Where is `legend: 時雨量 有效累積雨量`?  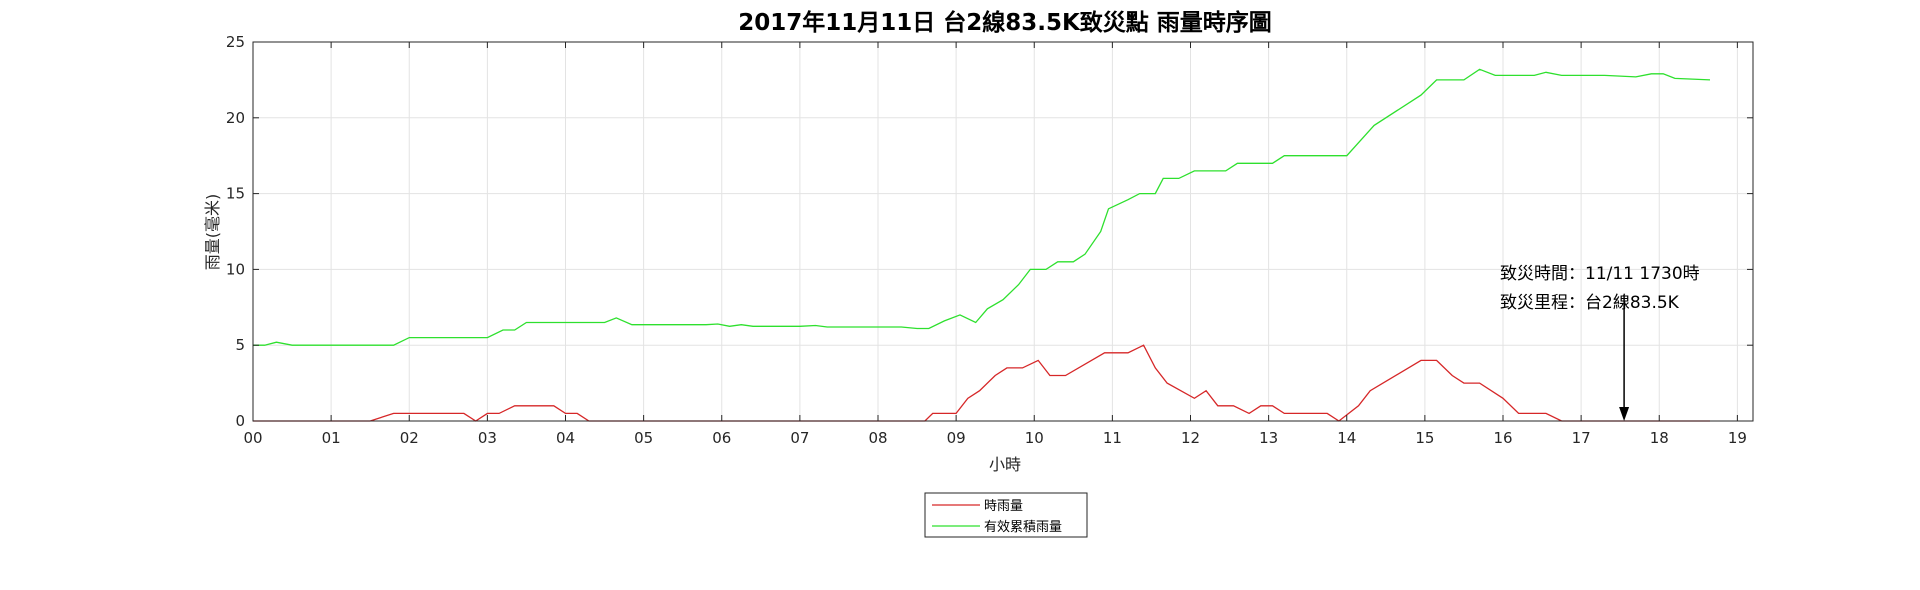
legend: 時雨量 有效累積雨量 is located at coordinates (1006, 515).